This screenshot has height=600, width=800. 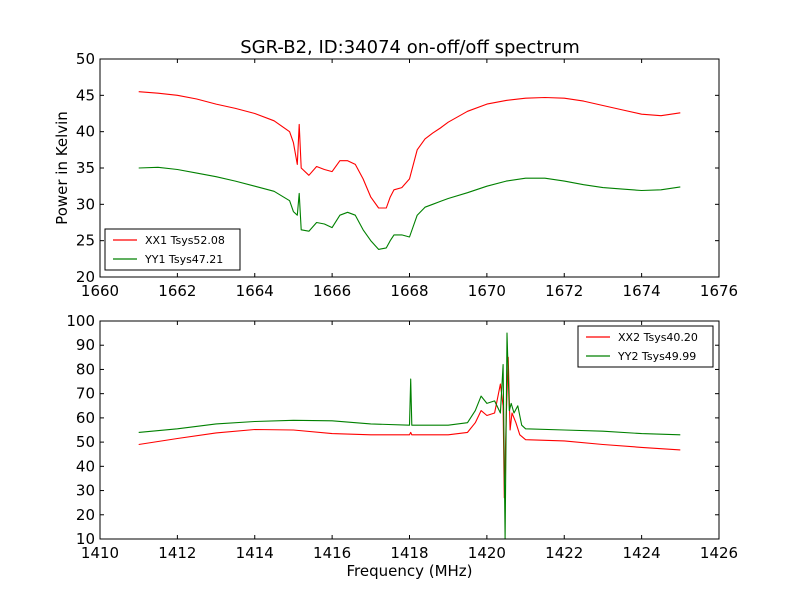 I want to click on x-tick-label: 1426, so click(x=719, y=553).